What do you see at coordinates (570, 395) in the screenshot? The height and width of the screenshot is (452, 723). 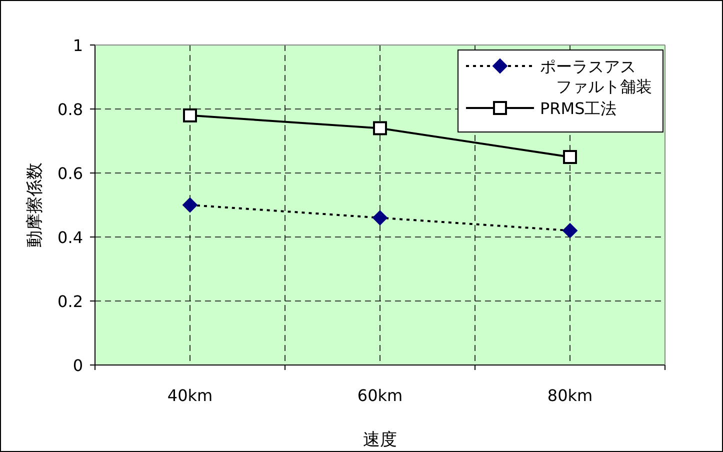 I see `x-tick-label: 80km` at bounding box center [570, 395].